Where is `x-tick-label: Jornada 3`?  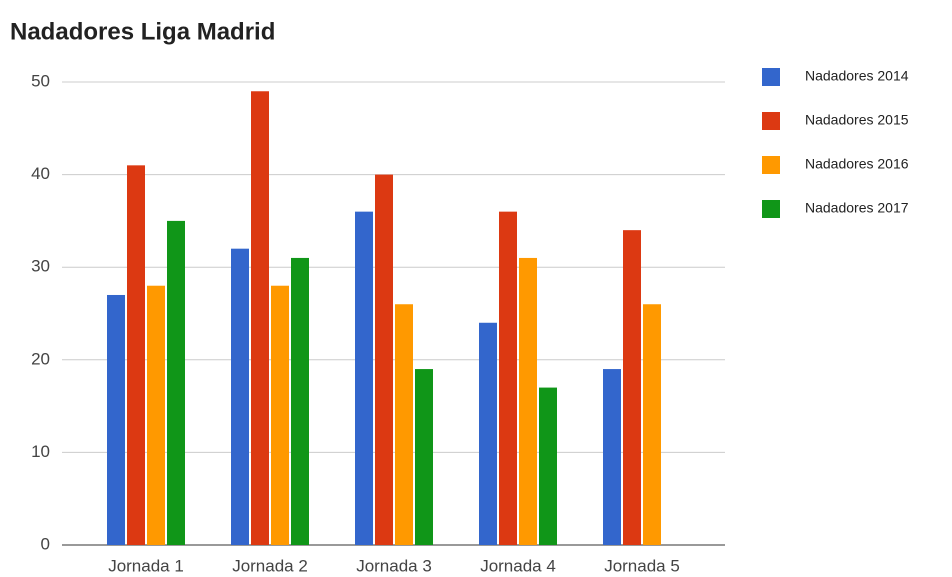 x-tick-label: Jornada 3 is located at coordinates (394, 565).